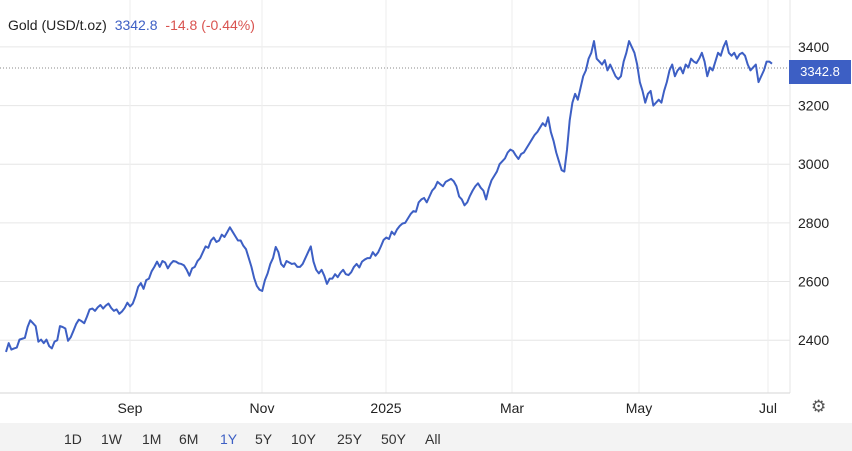 This screenshot has height=451, width=852. I want to click on x-tick-label: Sep, so click(130, 408).